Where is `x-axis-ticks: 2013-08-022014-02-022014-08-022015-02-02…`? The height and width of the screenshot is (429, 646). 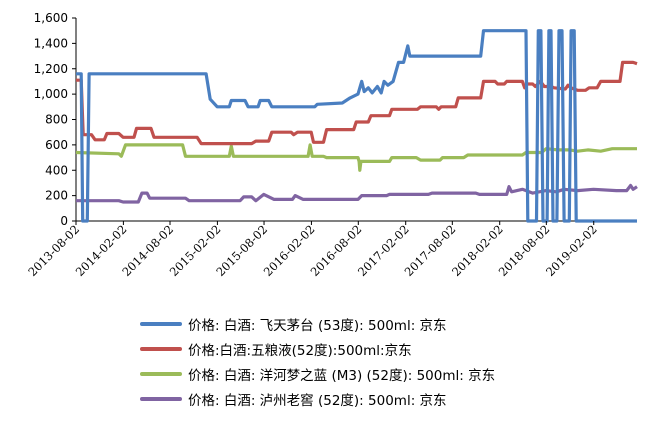 x-axis-ticks: 2013-08-022014-02-022014-08-022015-02-02… is located at coordinates (312, 250).